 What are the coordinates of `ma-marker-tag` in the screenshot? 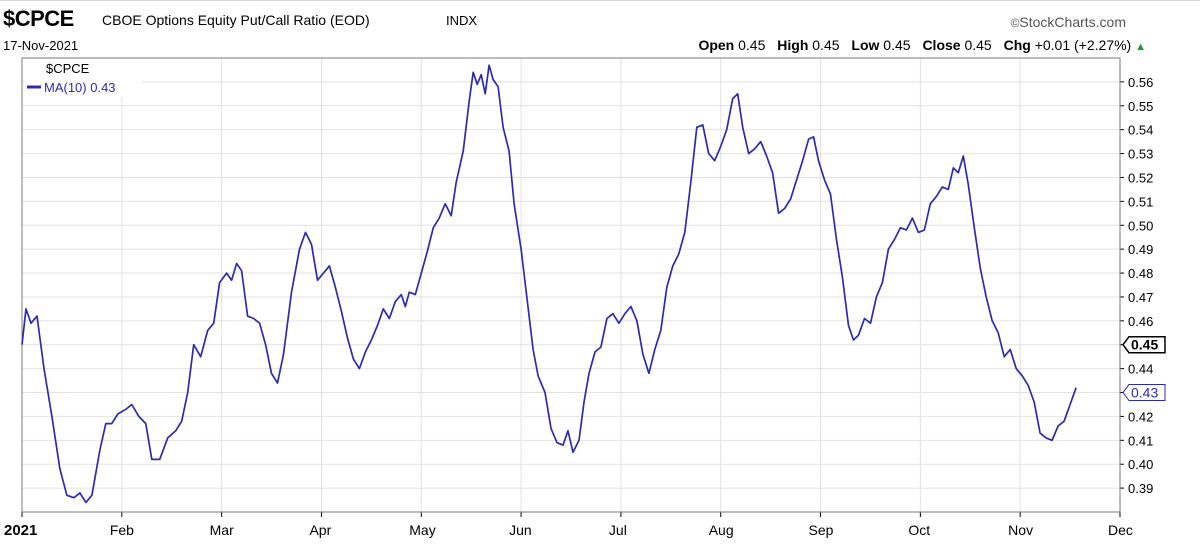 It's located at (1144, 393).